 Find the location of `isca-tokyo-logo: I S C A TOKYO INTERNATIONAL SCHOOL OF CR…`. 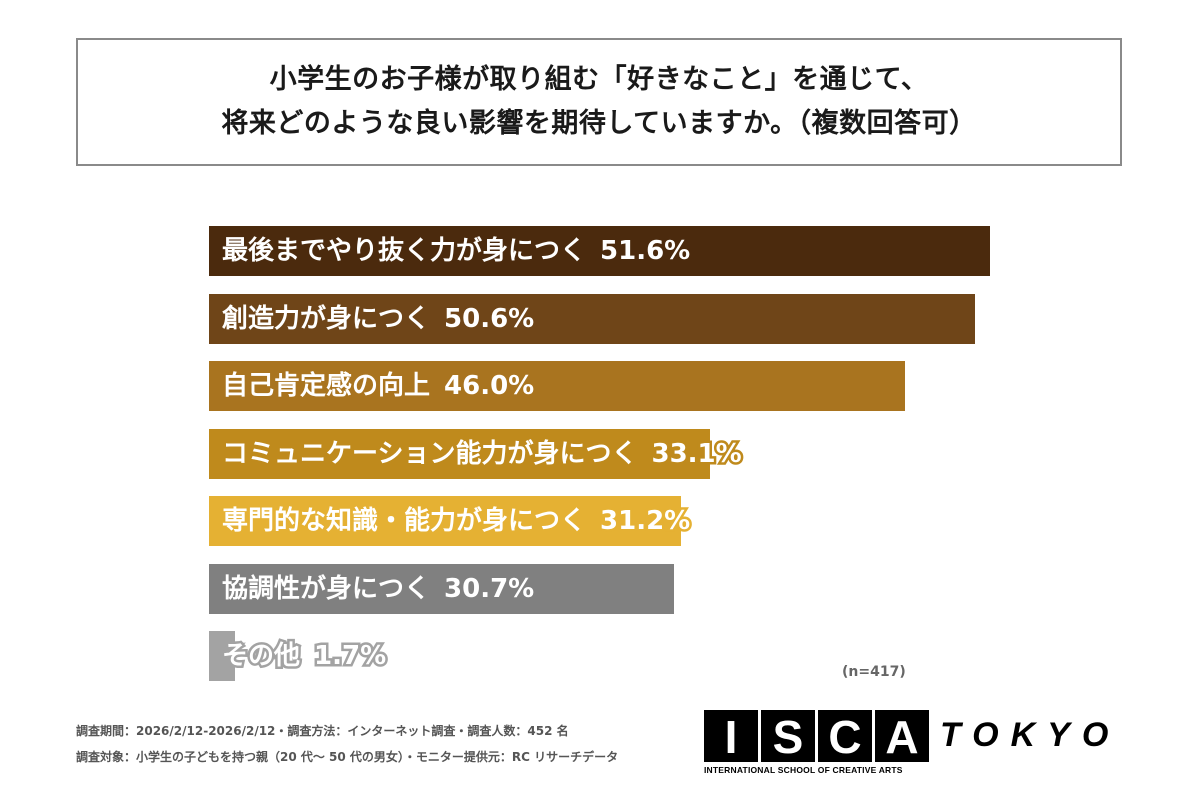

isca-tokyo-logo: I S C A TOKYO INTERNATIONAL SCHOOL OF CR… is located at coordinates (906, 742).